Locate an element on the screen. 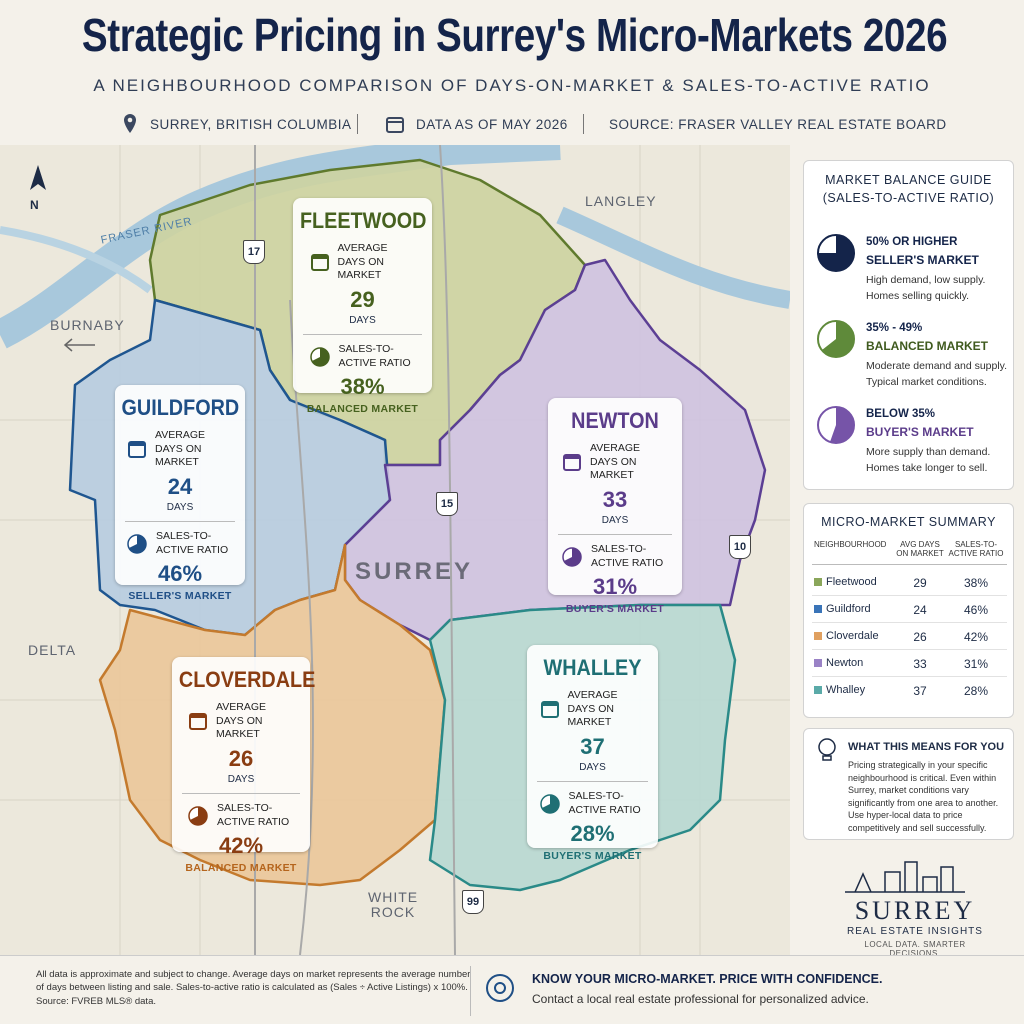 This screenshot has width=1024, height=1024. map-label: LANGLEY is located at coordinates (621, 201).